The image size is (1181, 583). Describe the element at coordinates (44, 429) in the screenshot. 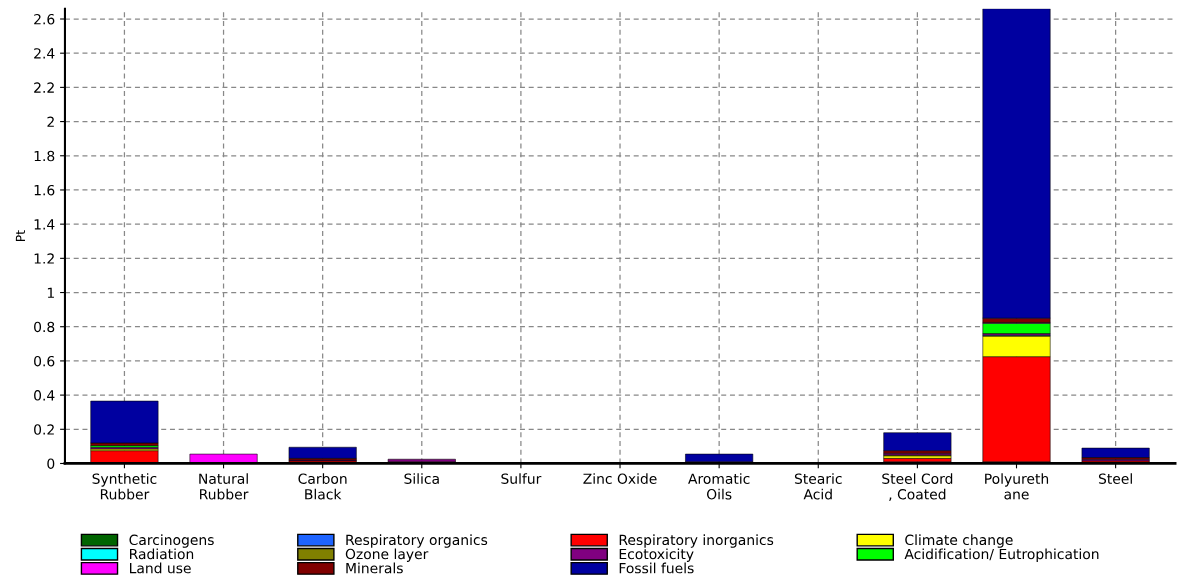

I see `y-tick-label: 0.2` at that location.